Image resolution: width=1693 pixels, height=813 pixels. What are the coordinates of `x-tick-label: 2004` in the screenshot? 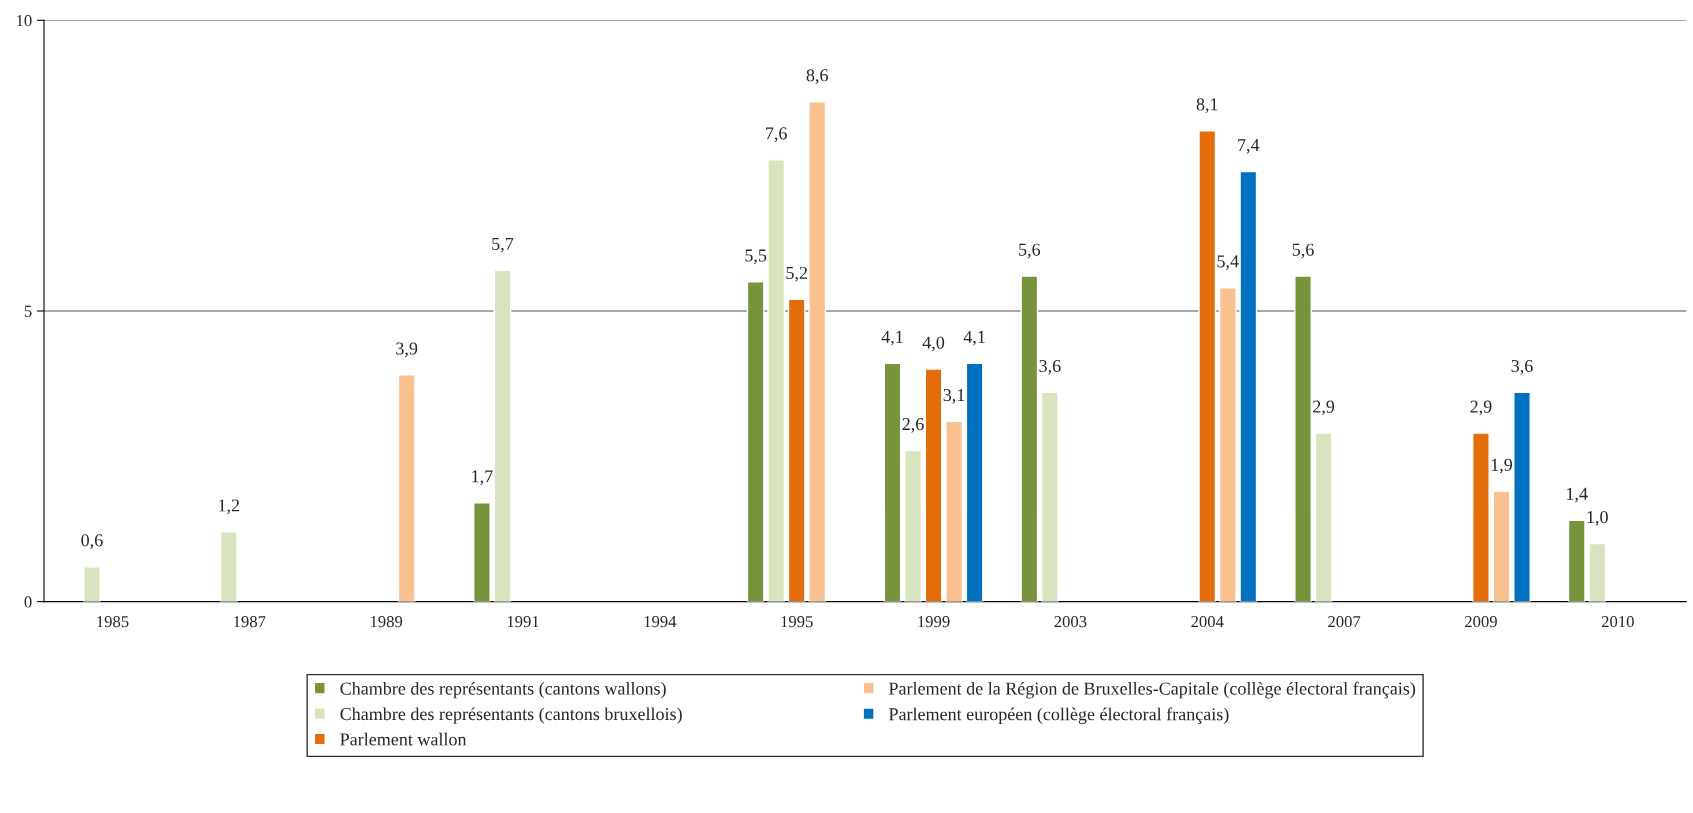 It's located at (1207, 621).